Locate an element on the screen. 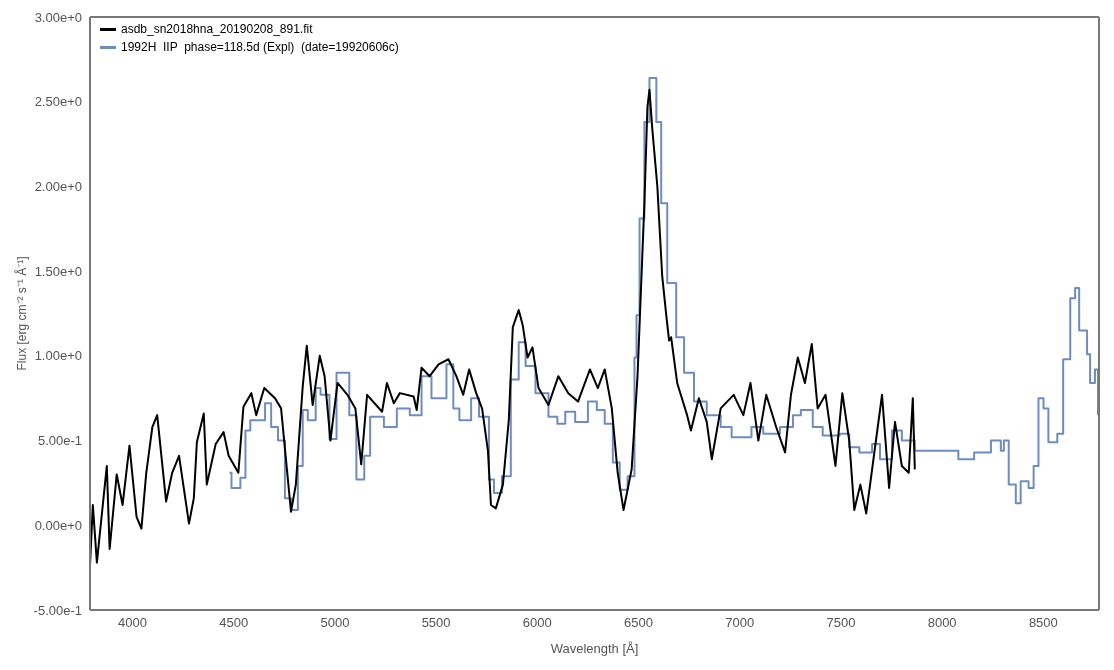 Image resolution: width=1114 pixels, height=670 pixels. x-tick-label: 7000 is located at coordinates (740, 623).